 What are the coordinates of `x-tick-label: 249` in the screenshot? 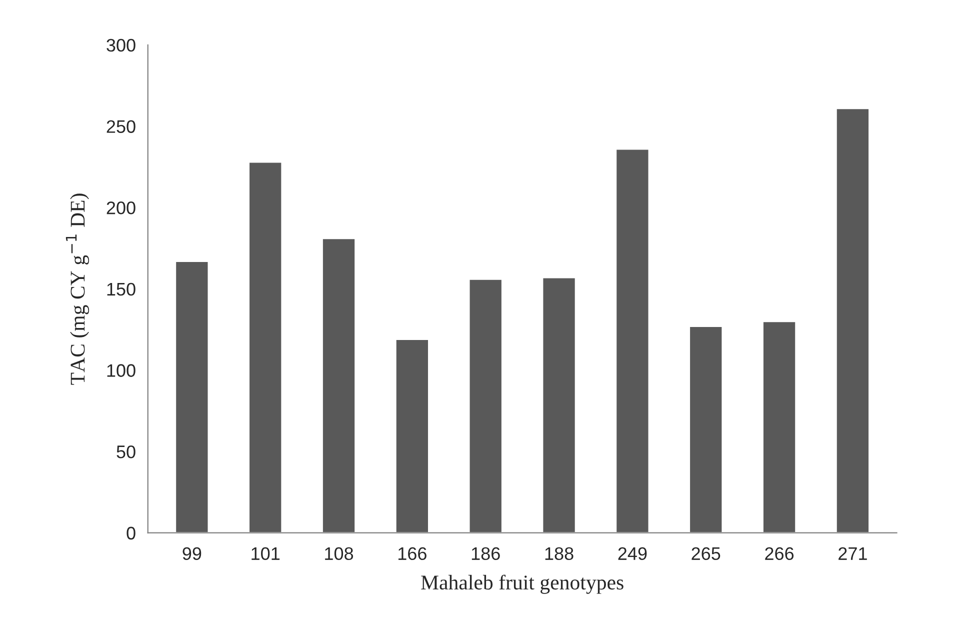 It's located at (632, 553).